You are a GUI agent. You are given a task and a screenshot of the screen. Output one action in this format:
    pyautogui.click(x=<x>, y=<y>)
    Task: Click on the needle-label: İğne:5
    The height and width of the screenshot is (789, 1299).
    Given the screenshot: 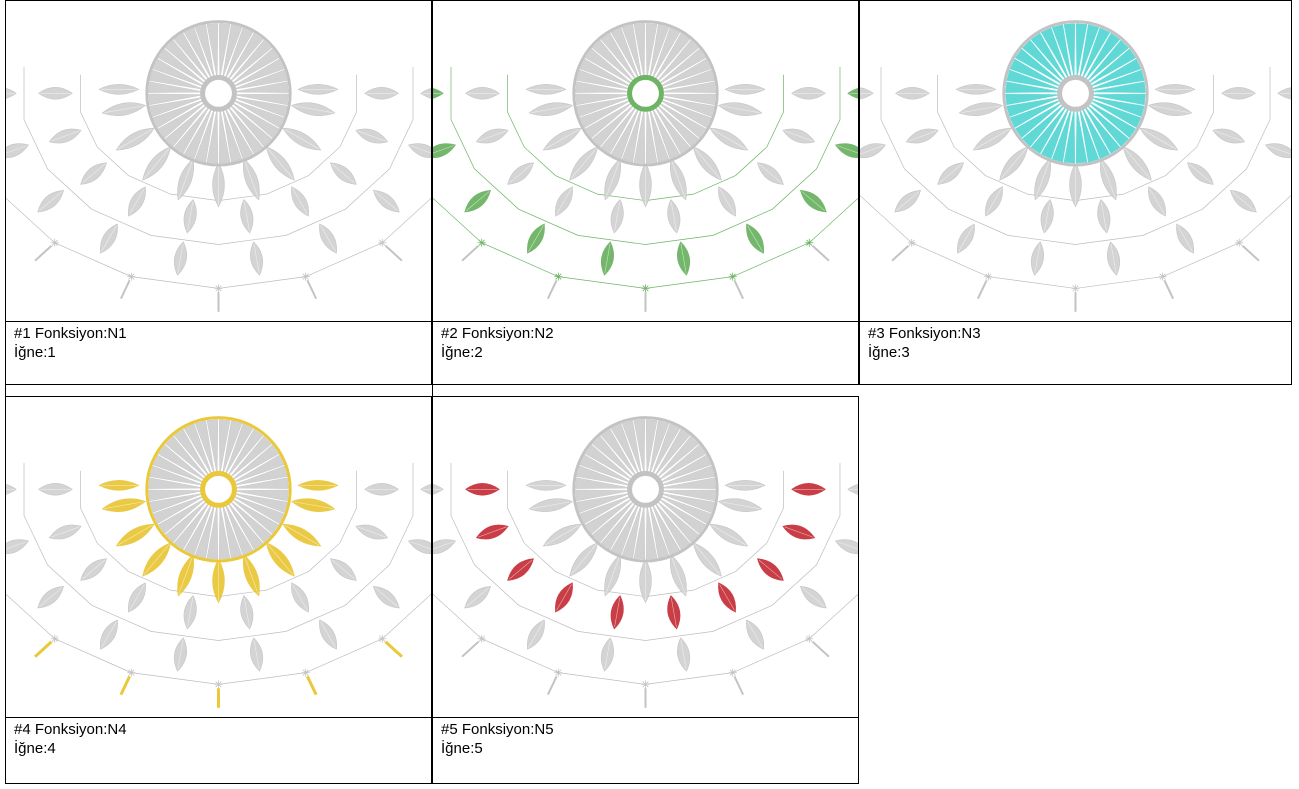 What is the action you would take?
    pyautogui.click(x=462, y=748)
    